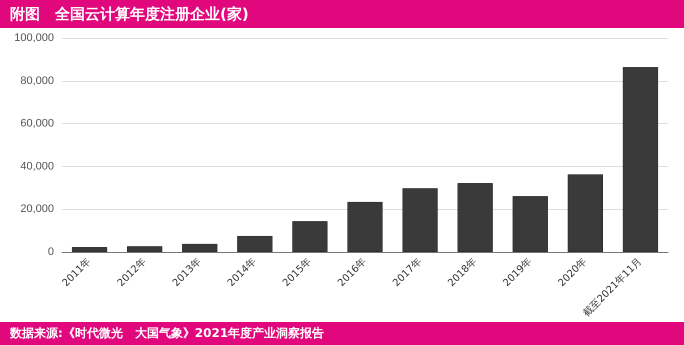  What do you see at coordinates (37, 166) in the screenshot?
I see `y-tick-label: 40,000` at bounding box center [37, 166].